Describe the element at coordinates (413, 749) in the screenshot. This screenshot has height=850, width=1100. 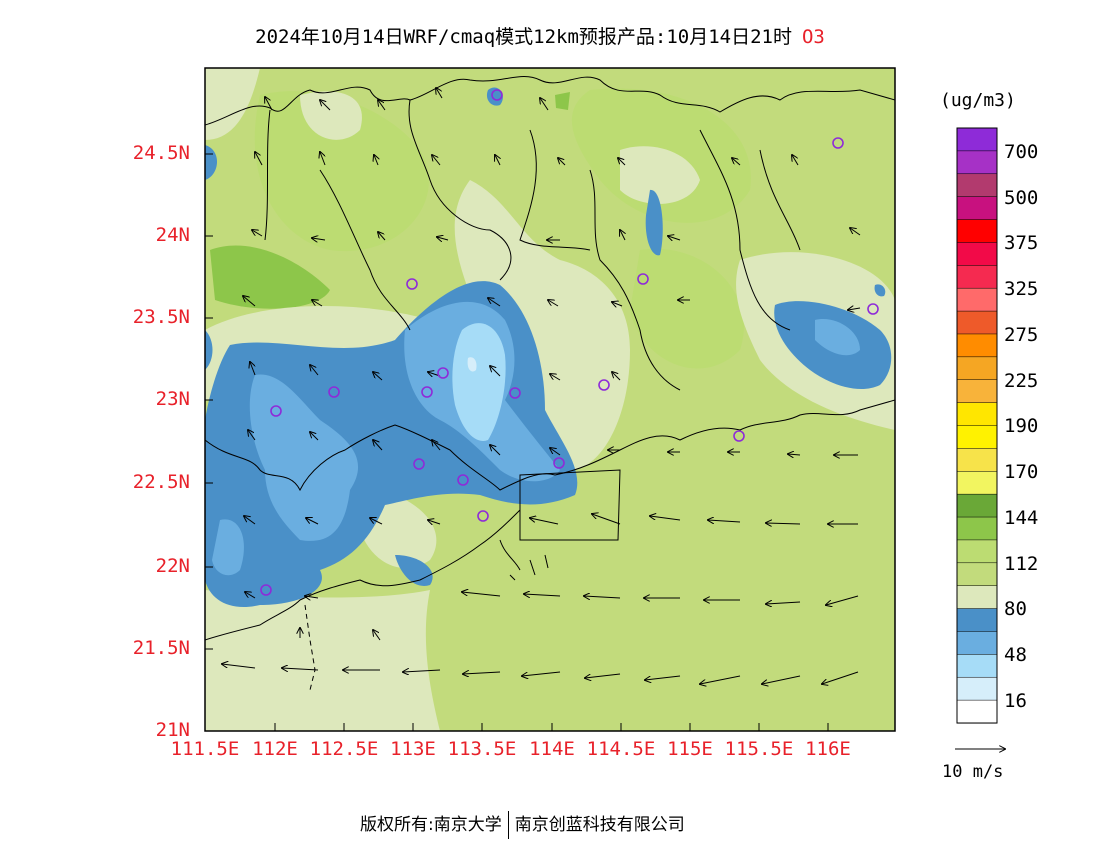
I see `lon-label: 113E` at that location.